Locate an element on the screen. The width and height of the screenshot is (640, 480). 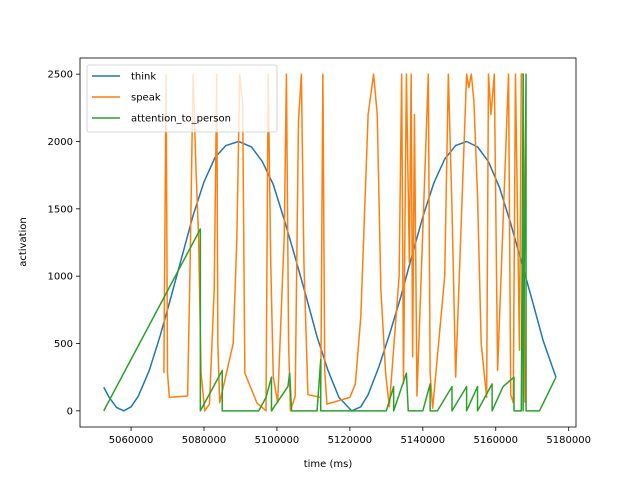
x-tick-label: 5120000 is located at coordinates (350, 440).